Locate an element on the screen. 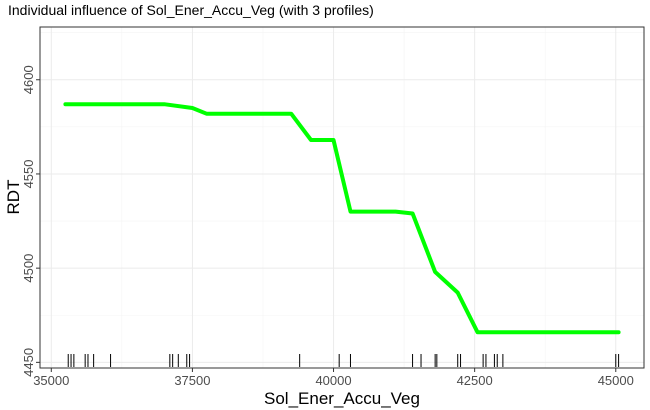 This screenshot has width=650, height=410. x-tick-label: 45000 is located at coordinates (616, 380).